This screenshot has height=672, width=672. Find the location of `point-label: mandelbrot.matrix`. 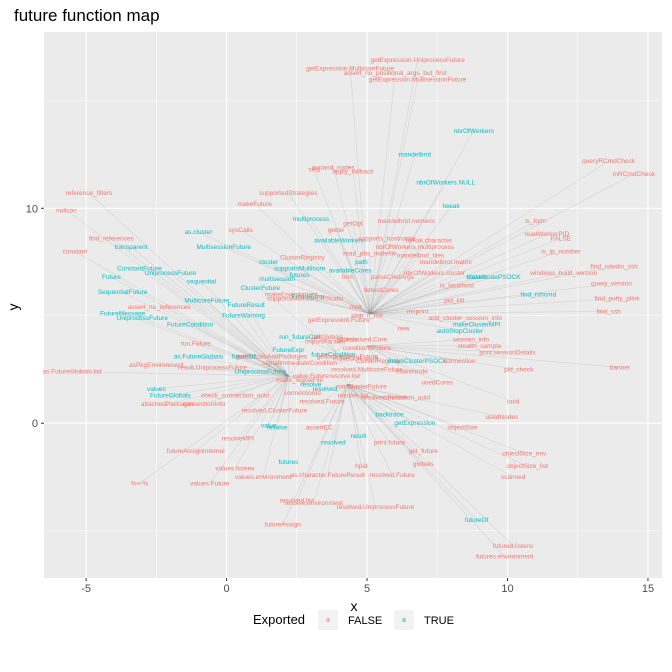

point-label: mandelbrot.matrix is located at coordinates (446, 262).